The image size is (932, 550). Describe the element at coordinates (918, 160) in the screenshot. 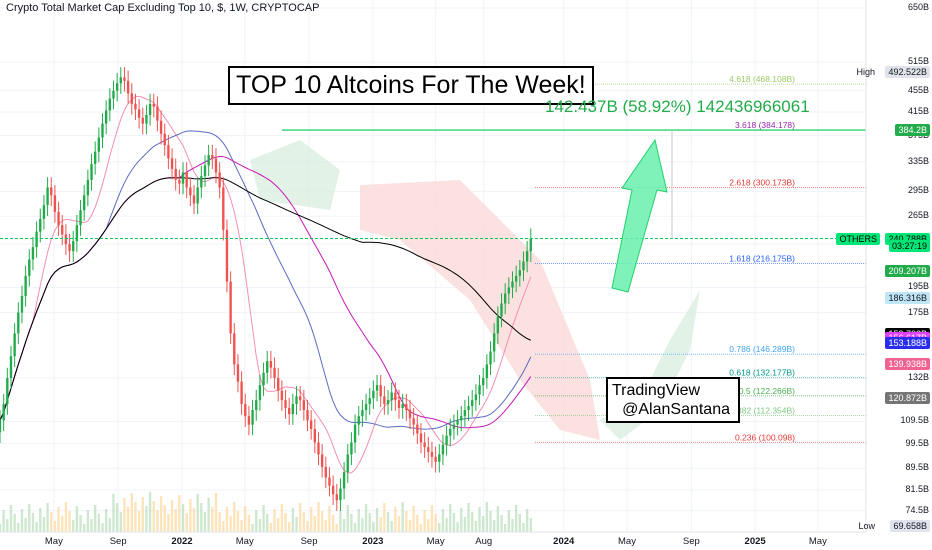

I see `price-tick-label: 335B` at that location.